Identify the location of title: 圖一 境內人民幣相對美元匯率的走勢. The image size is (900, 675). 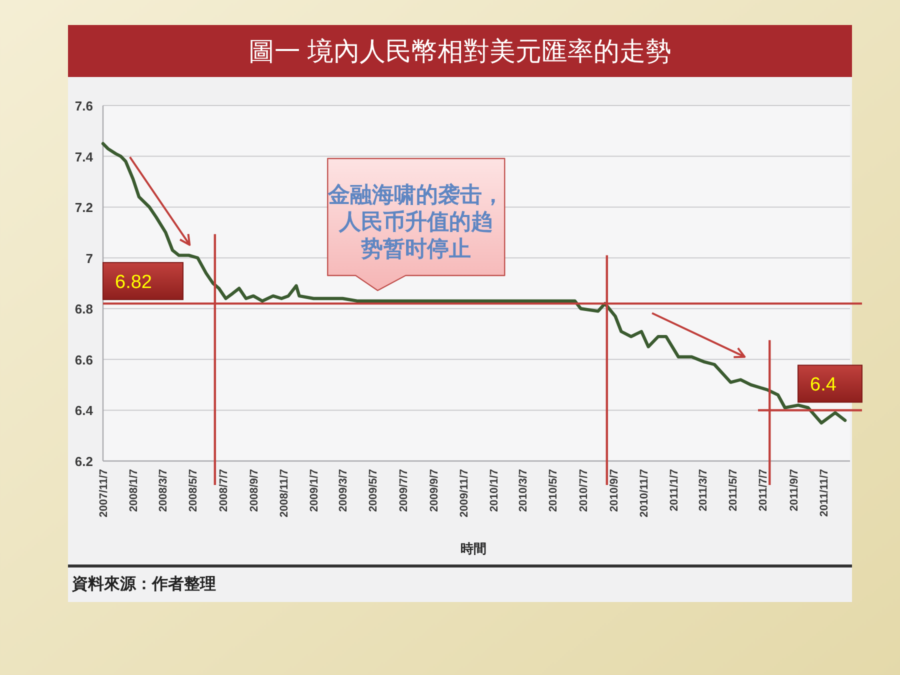
(460, 51).